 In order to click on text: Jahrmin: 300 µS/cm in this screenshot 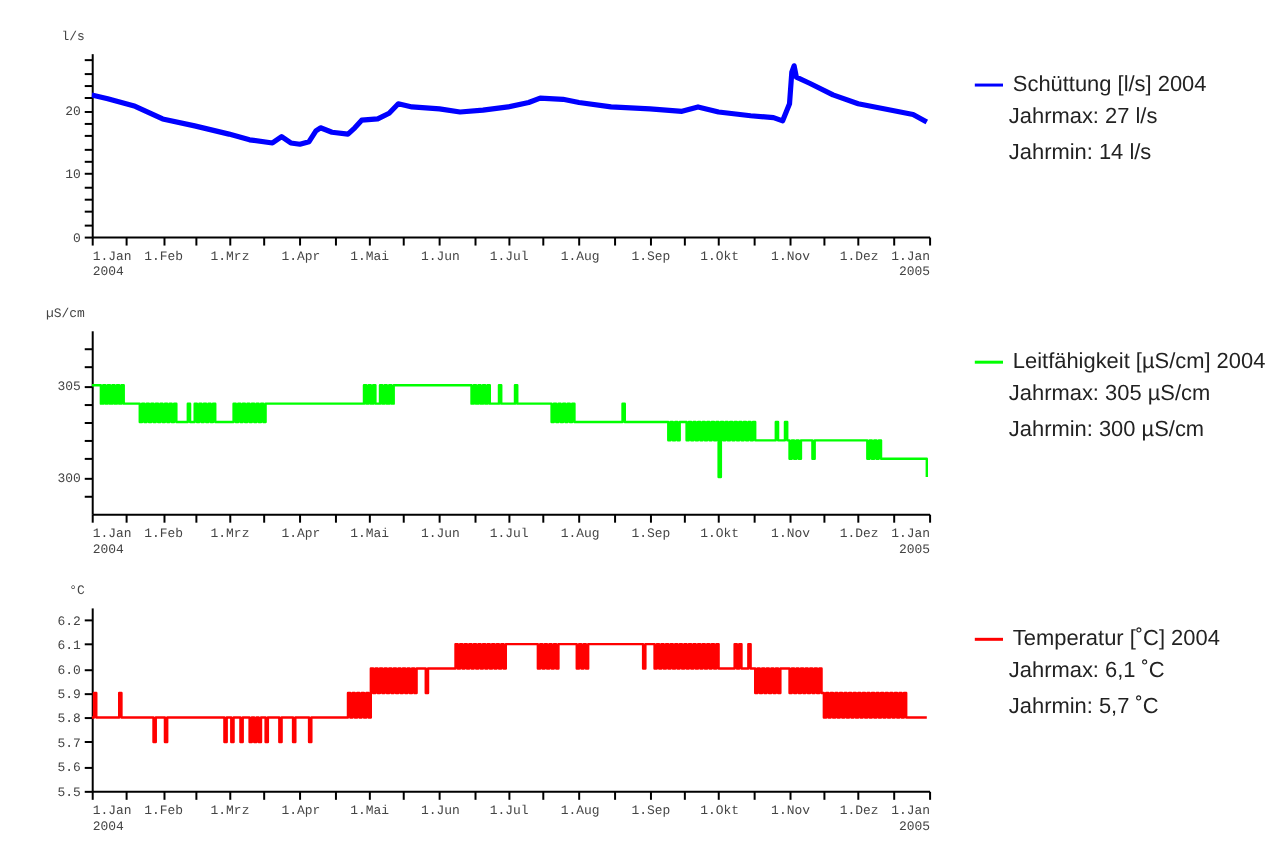, I will do `click(1106, 429)`.